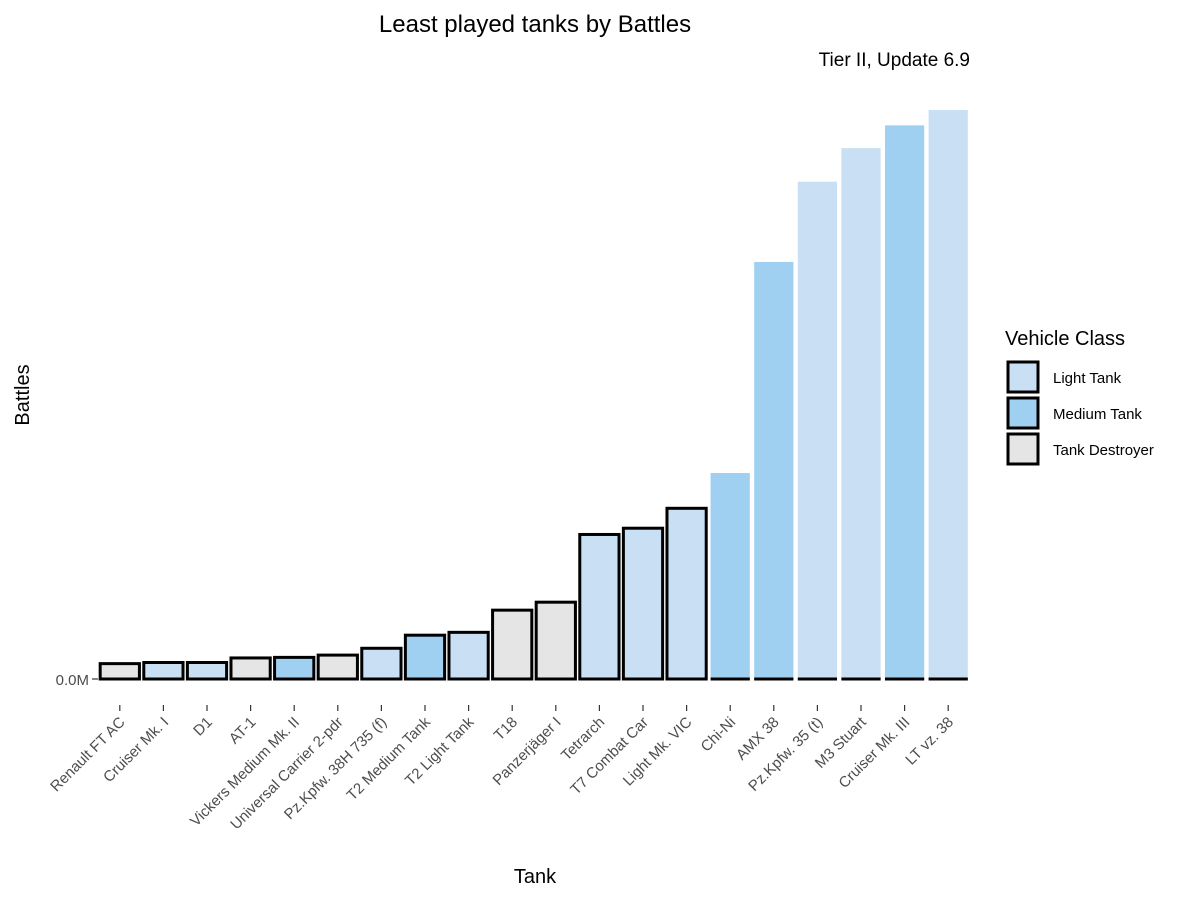 Image resolution: width=1200 pixels, height=900 pixels. What do you see at coordinates (686, 593) in the screenshot?
I see `bar-light-mk-vic` at bounding box center [686, 593].